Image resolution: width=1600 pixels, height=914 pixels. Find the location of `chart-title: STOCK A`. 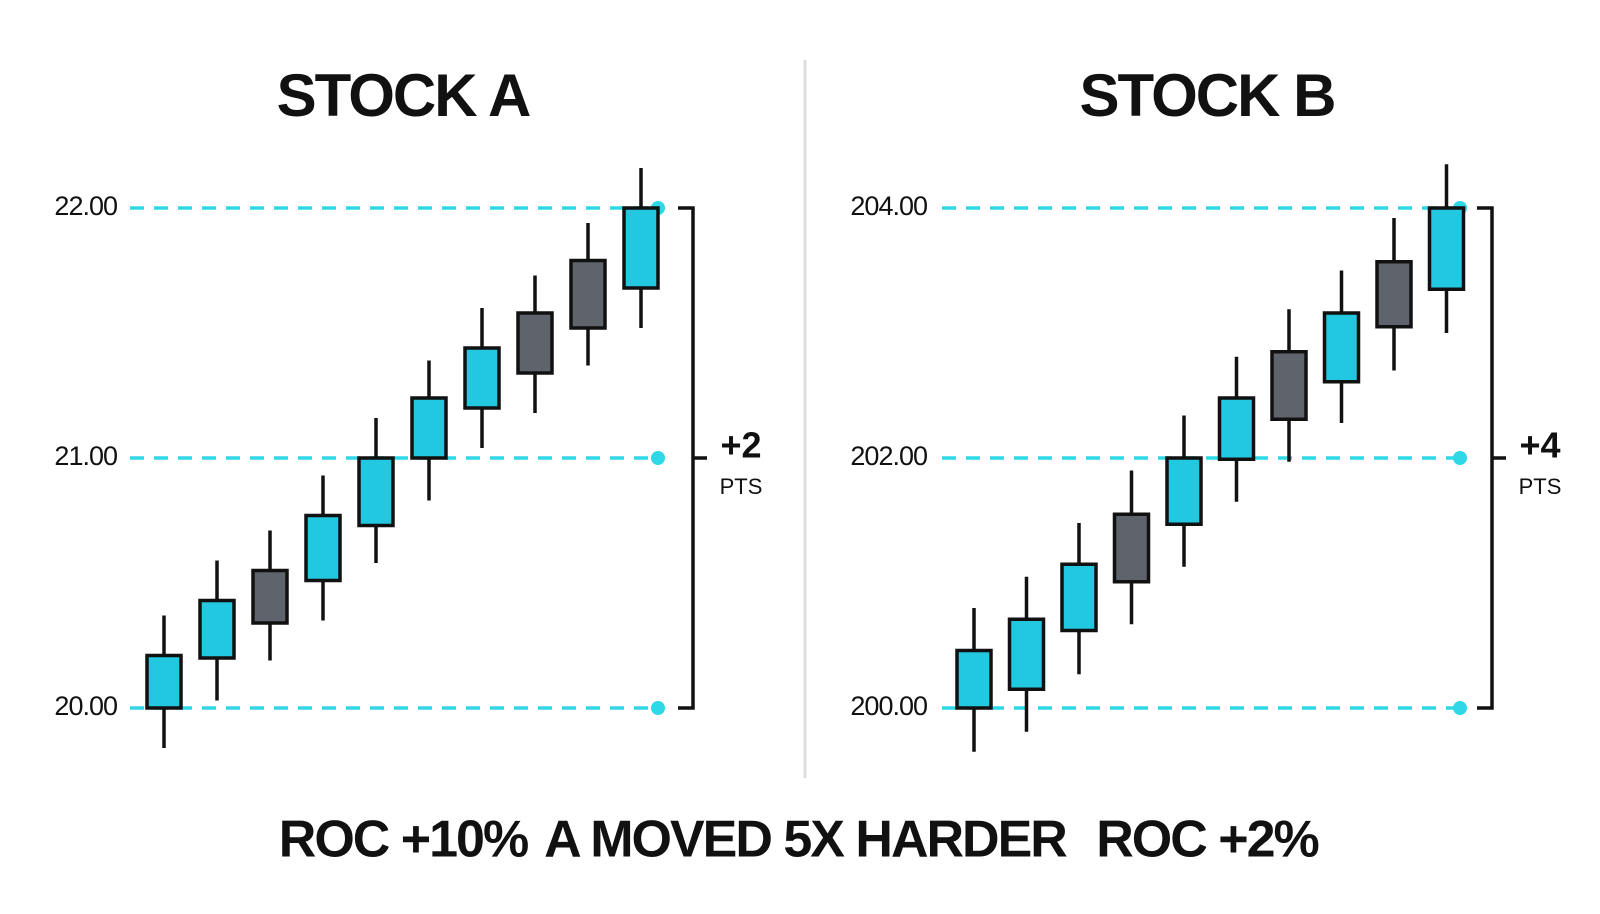

chart-title: STOCK A is located at coordinates (403, 95).